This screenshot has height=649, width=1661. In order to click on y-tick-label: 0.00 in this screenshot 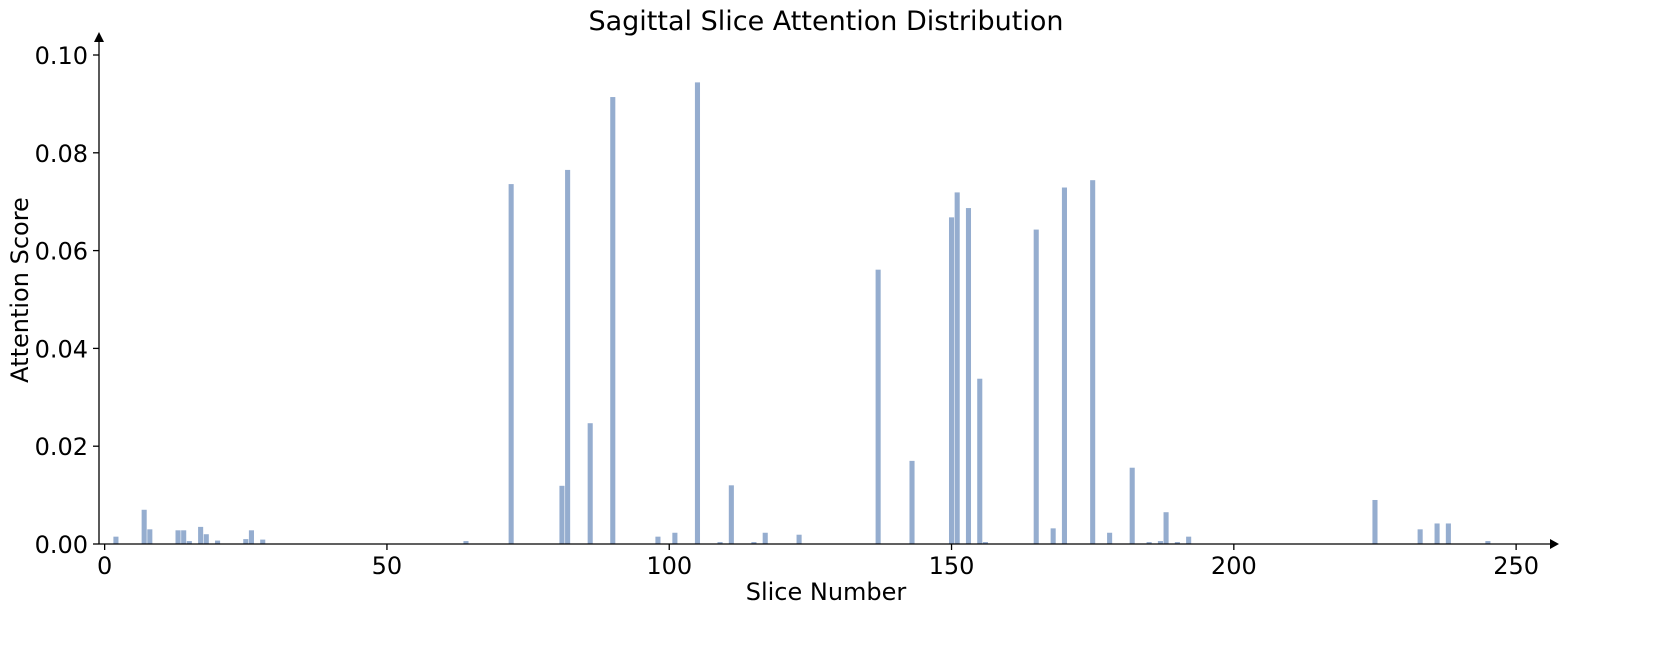, I will do `click(61, 545)`.